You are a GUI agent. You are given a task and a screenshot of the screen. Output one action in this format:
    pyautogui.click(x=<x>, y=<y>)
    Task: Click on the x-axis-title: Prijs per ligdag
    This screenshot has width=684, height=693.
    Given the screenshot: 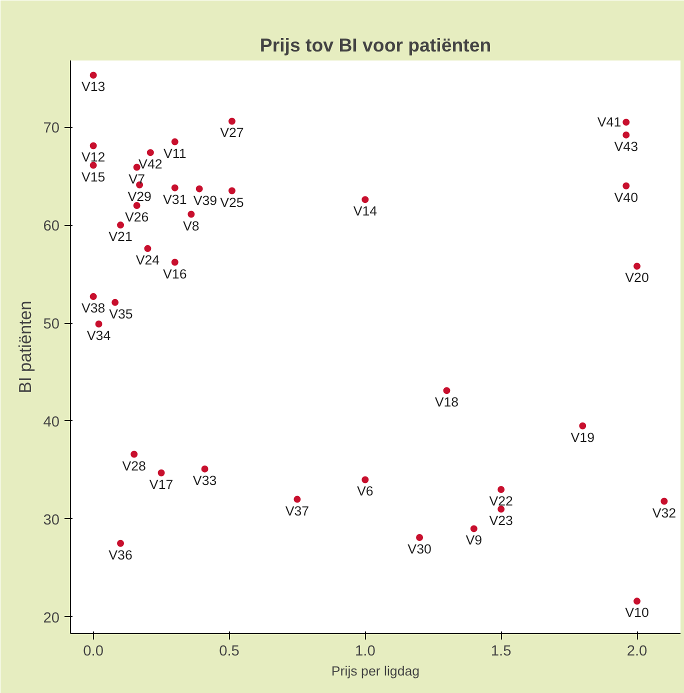 What is the action you would take?
    pyautogui.click(x=375, y=671)
    